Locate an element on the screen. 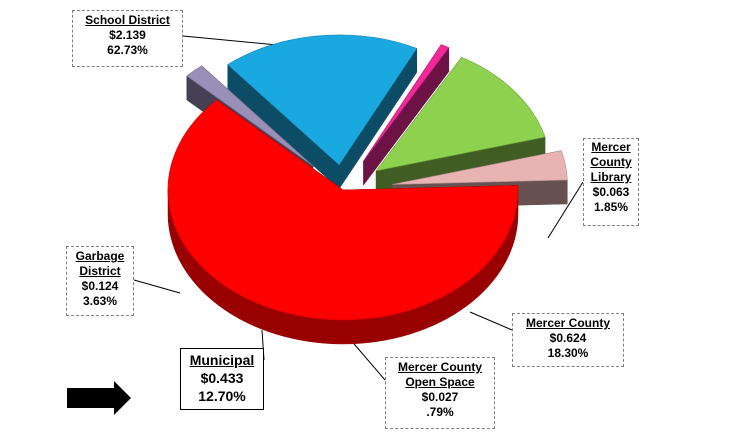 This screenshot has width=754, height=443. label-library-percent: 1.85% is located at coordinates (611, 207).